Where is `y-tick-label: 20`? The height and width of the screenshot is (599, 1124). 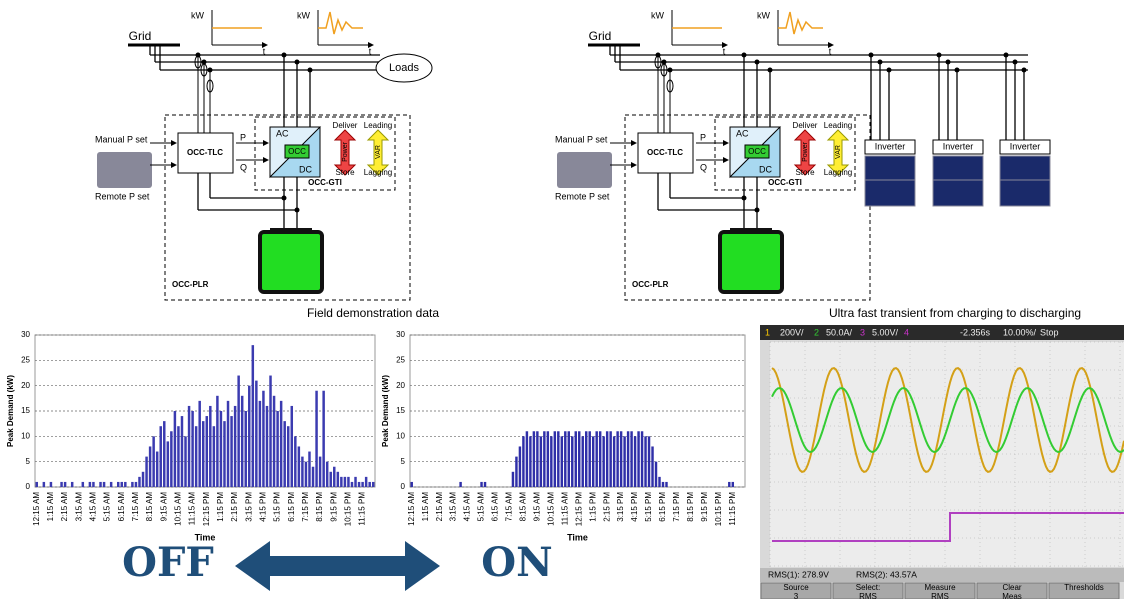 y-tick-label: 20 is located at coordinates (25, 385).